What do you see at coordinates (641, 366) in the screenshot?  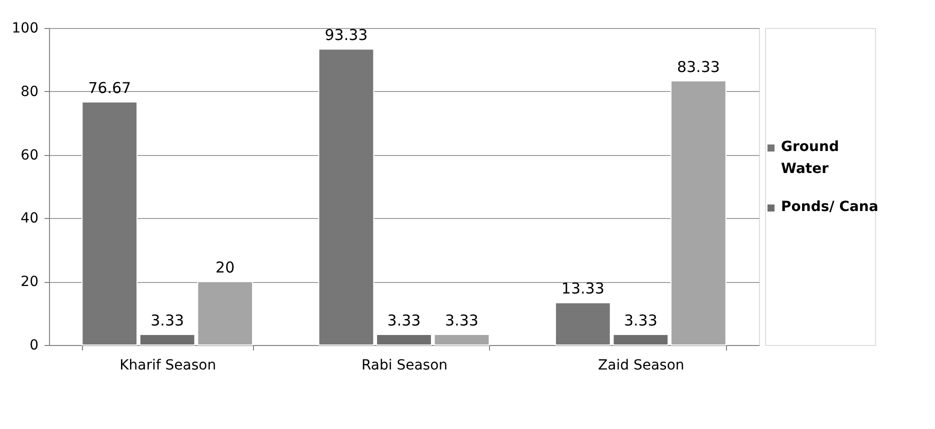 I see `x-tick-label: Zaid Season` at bounding box center [641, 366].